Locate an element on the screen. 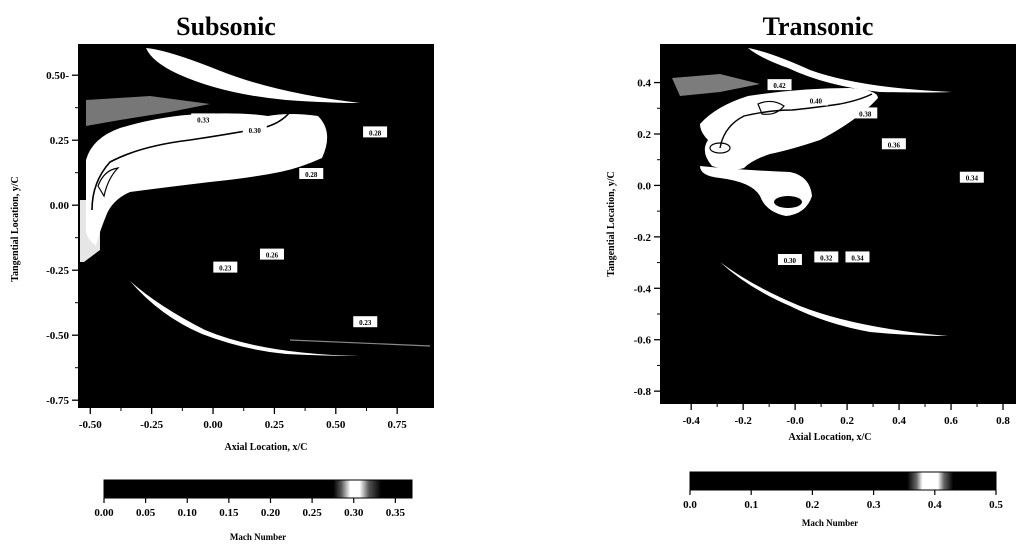 This screenshot has height=544, width=1016. transonic-colorbar-tick-label: 0.5 is located at coordinates (996, 505).